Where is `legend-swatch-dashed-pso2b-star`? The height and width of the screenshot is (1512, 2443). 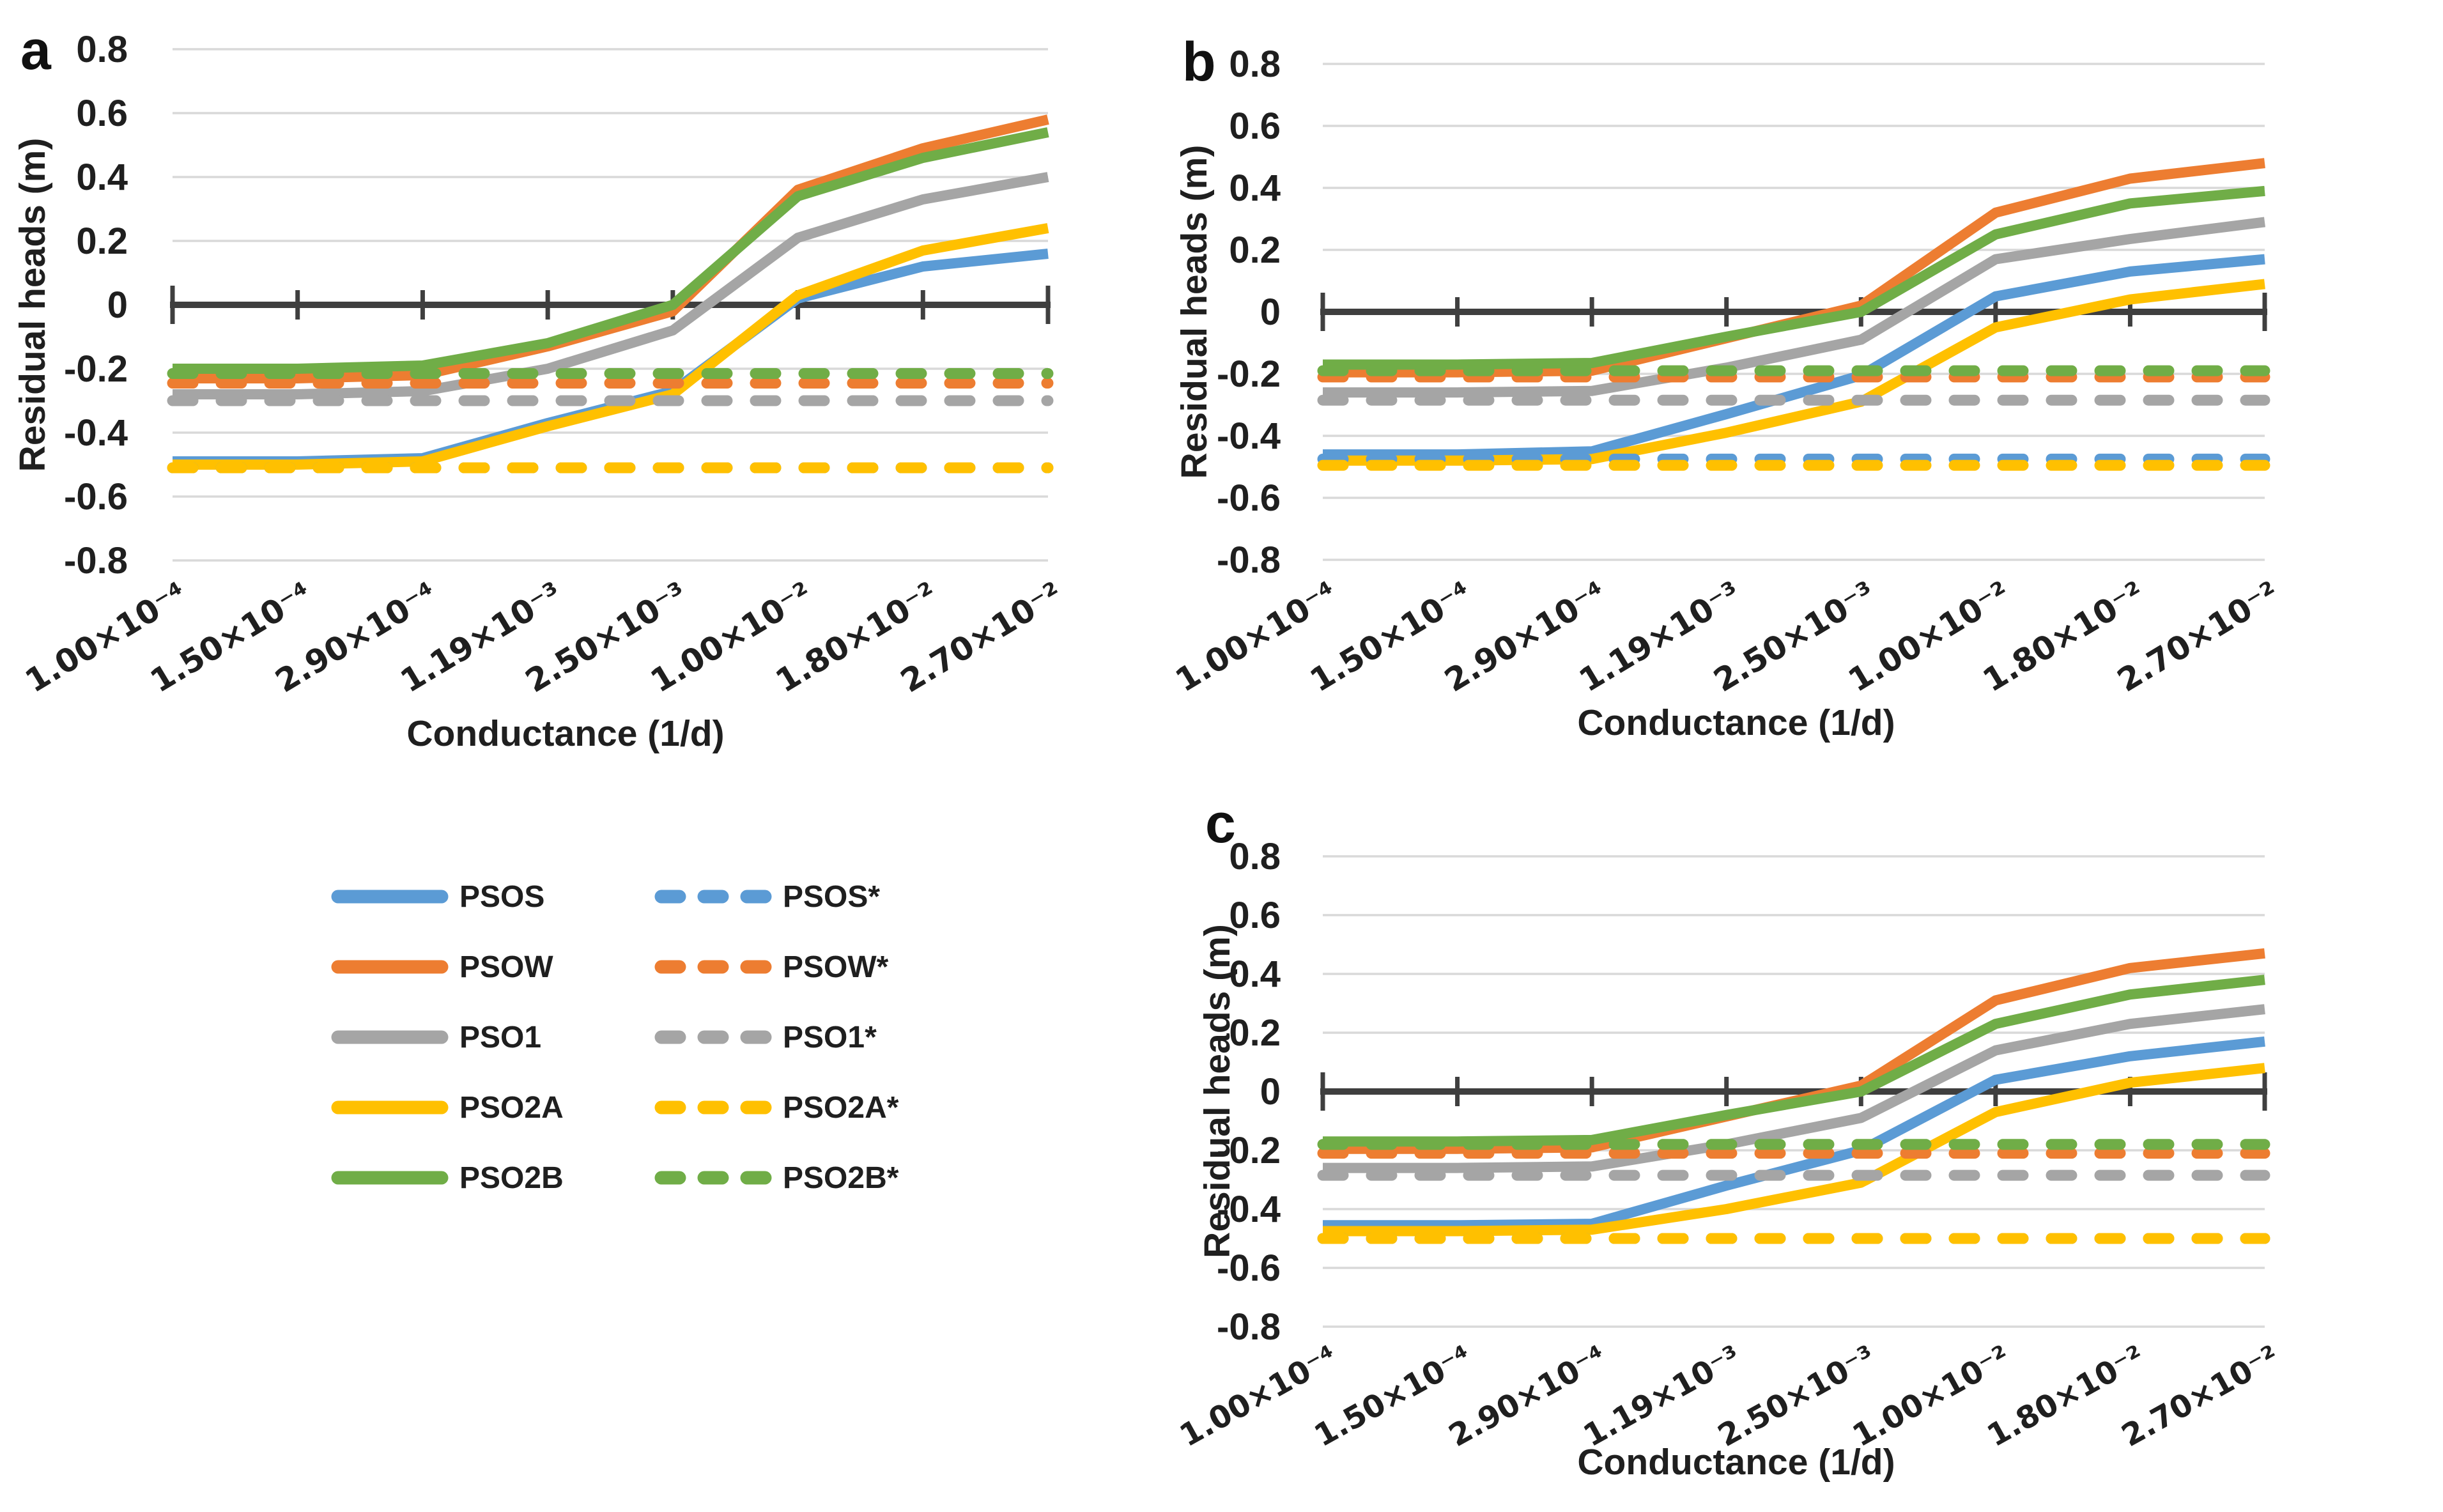
legend-swatch-dashed-pso2b-star is located at coordinates (713, 1178).